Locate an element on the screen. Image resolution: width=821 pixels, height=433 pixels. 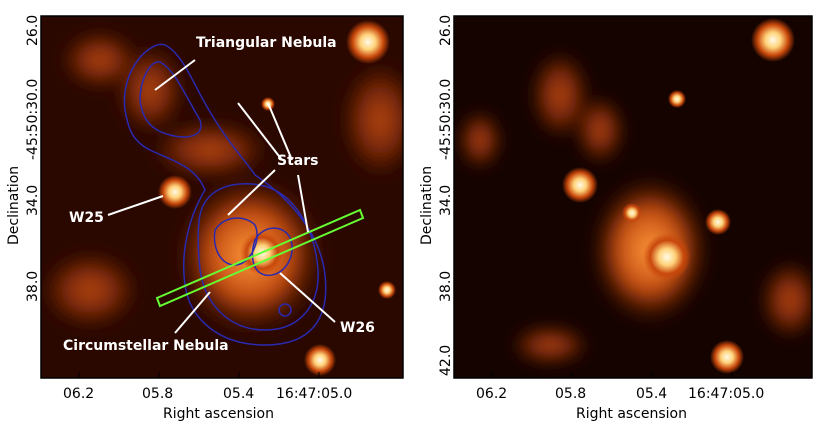
right-xlabel: Right ascension is located at coordinates (631, 414).